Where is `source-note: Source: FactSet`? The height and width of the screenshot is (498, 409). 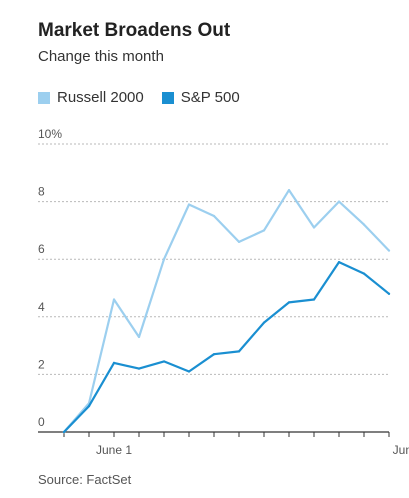 source-note: Source: FactSet is located at coordinates (85, 479).